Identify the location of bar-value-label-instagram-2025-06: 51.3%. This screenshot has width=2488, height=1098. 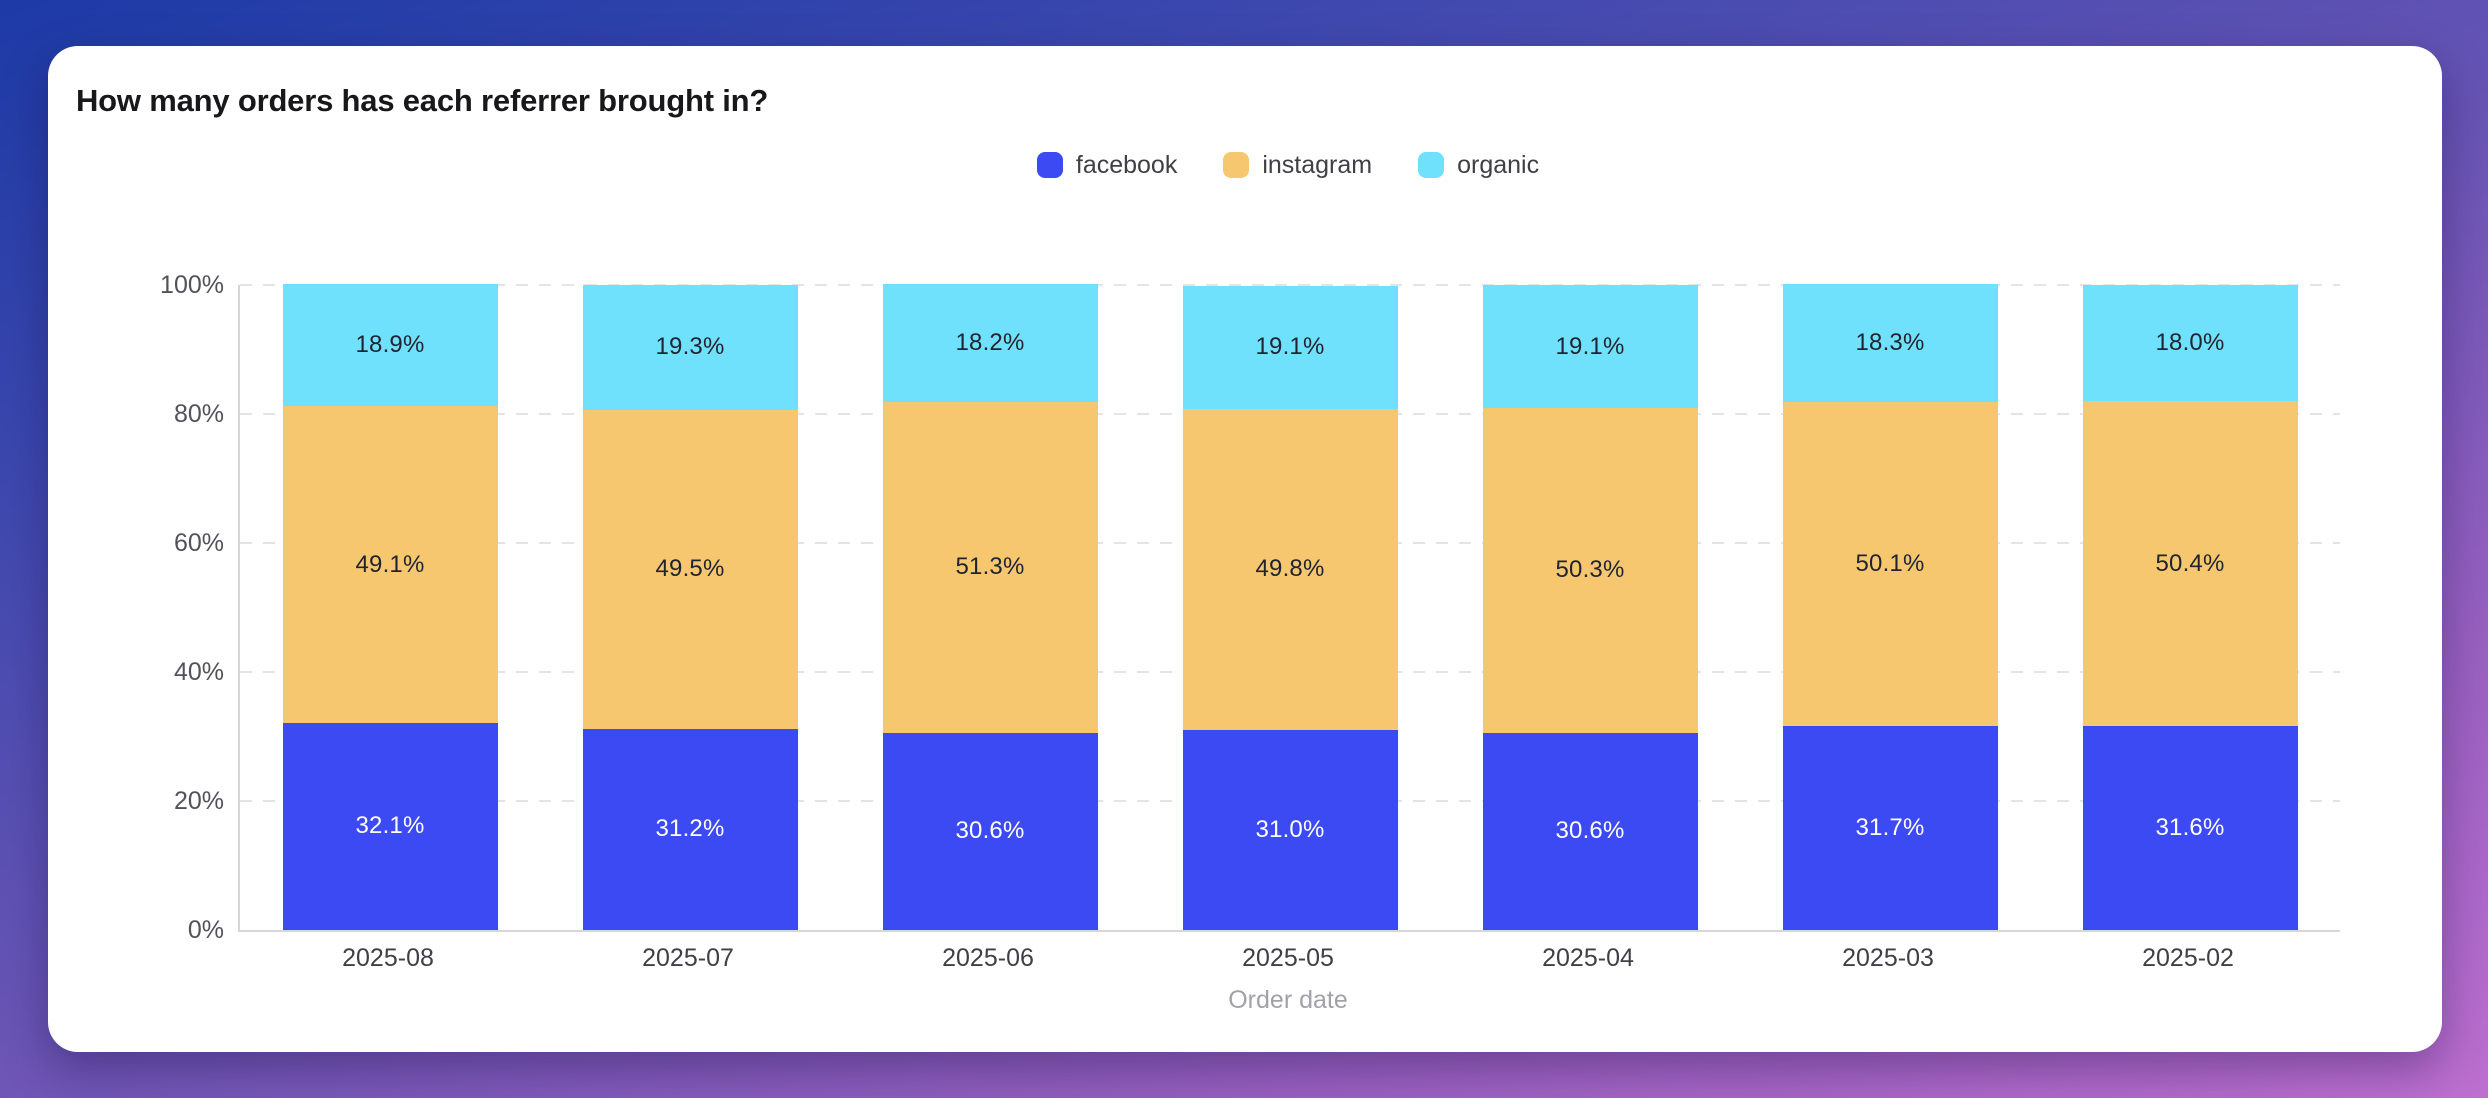
(990, 567).